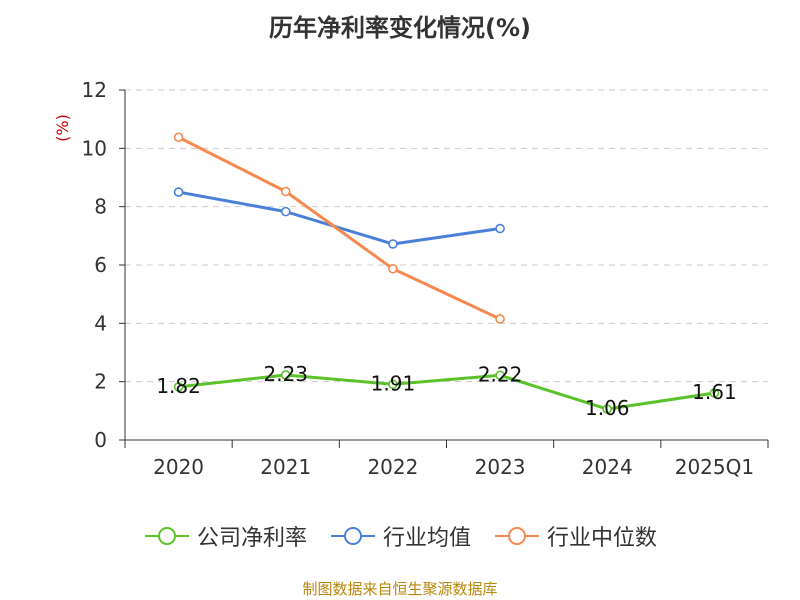  Describe the element at coordinates (100, 440) in the screenshot. I see `y-tick-label: 0` at that location.